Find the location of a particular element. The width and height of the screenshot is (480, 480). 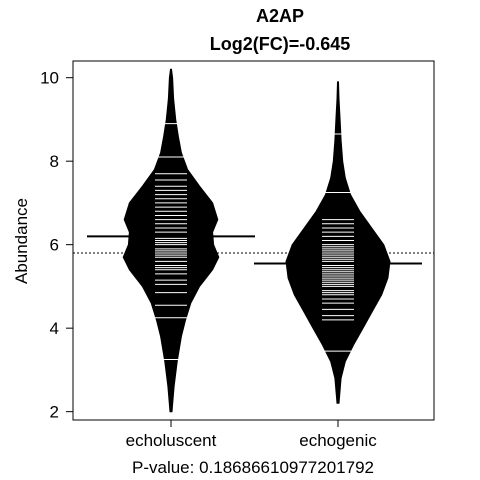

y-tick-label: 4 is located at coordinates (54, 328).